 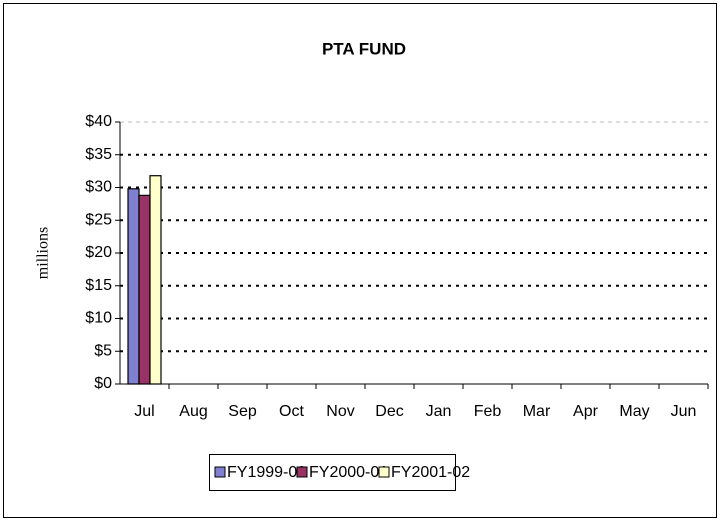 I want to click on x-tick-label: Dec, so click(x=389, y=411).